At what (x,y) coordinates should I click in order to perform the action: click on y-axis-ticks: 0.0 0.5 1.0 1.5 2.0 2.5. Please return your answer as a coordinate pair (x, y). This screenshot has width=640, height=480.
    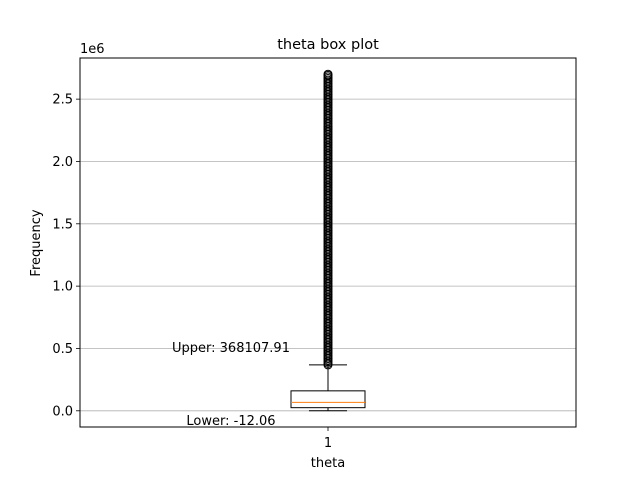
    Looking at the image, I should click on (66, 256).